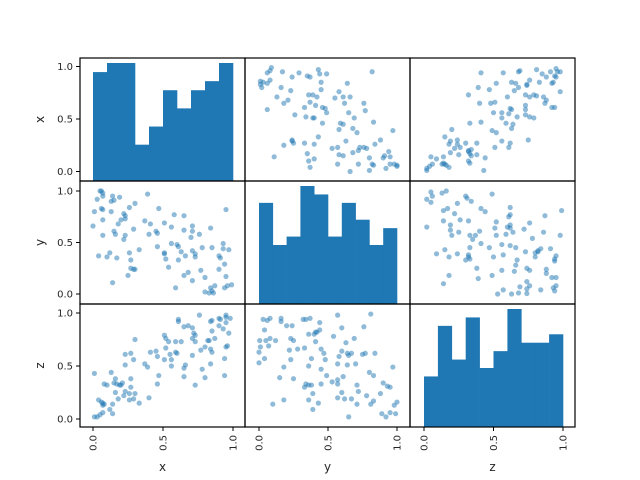 The height and width of the screenshot is (480, 640). I want to click on panel-y-vs-z, so click(494, 242).